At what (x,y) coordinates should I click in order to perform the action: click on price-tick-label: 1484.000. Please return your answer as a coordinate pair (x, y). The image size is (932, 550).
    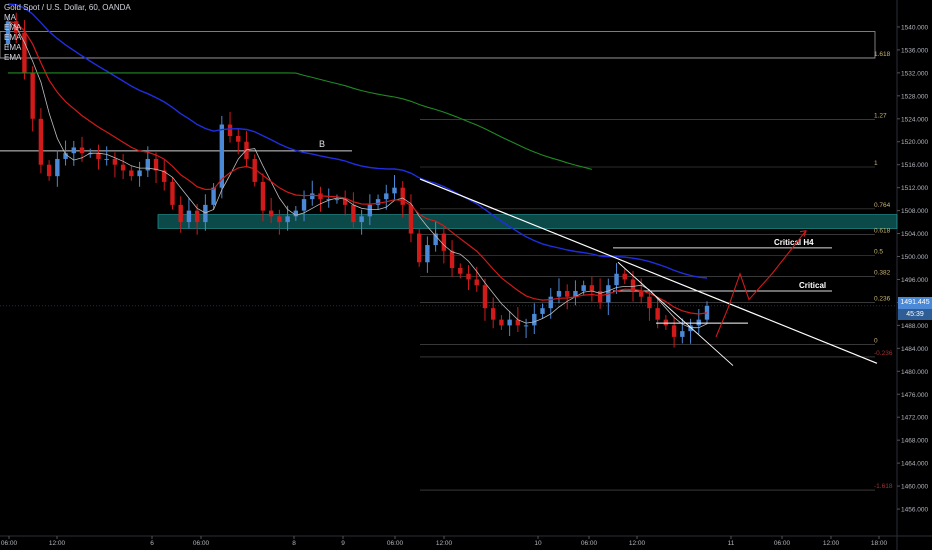
    Looking at the image, I should click on (914, 349).